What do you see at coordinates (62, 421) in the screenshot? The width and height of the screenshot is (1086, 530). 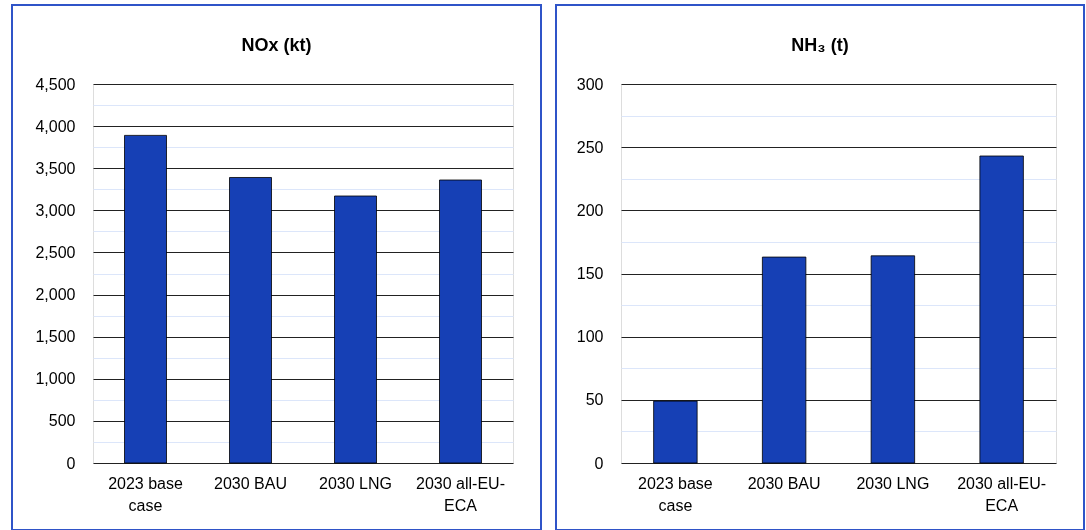 I see `y-tick-label: 500` at bounding box center [62, 421].